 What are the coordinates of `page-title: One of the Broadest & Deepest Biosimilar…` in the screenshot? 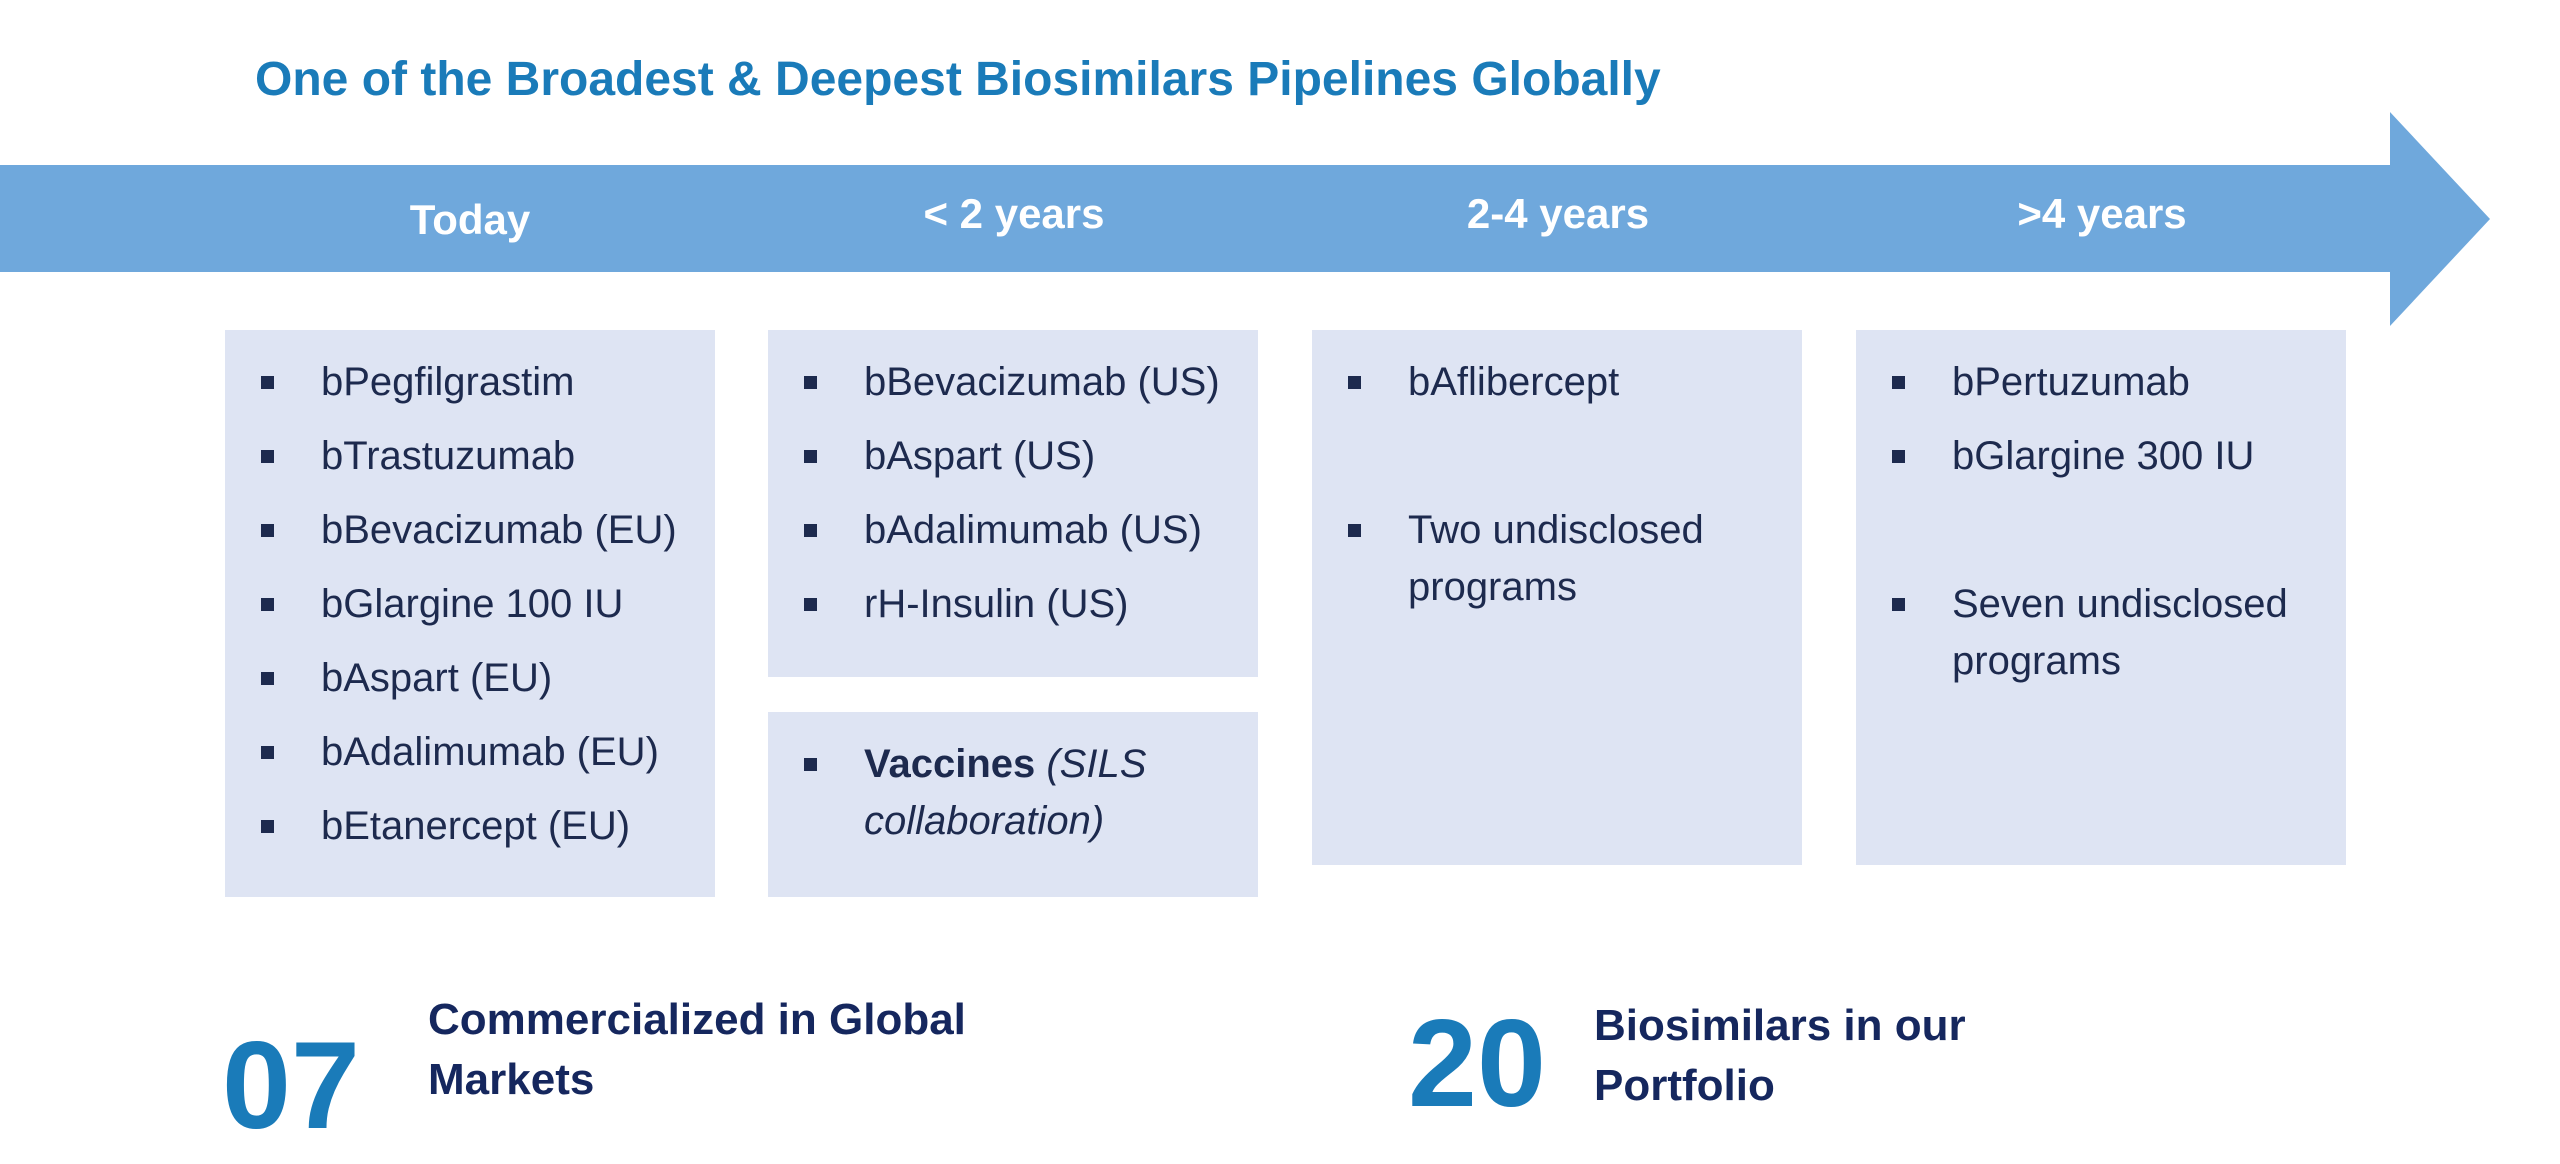 It's located at (958, 79).